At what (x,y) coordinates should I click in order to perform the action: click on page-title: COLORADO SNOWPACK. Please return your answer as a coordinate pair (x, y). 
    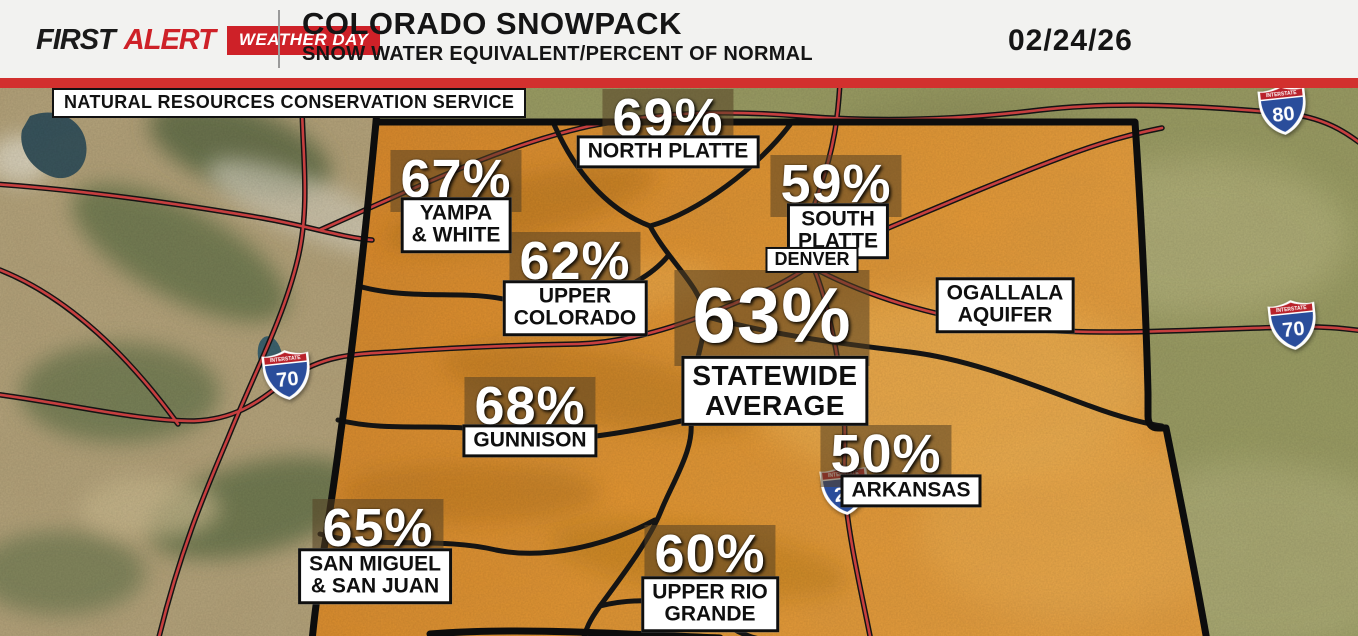
    Looking at the image, I should click on (492, 23).